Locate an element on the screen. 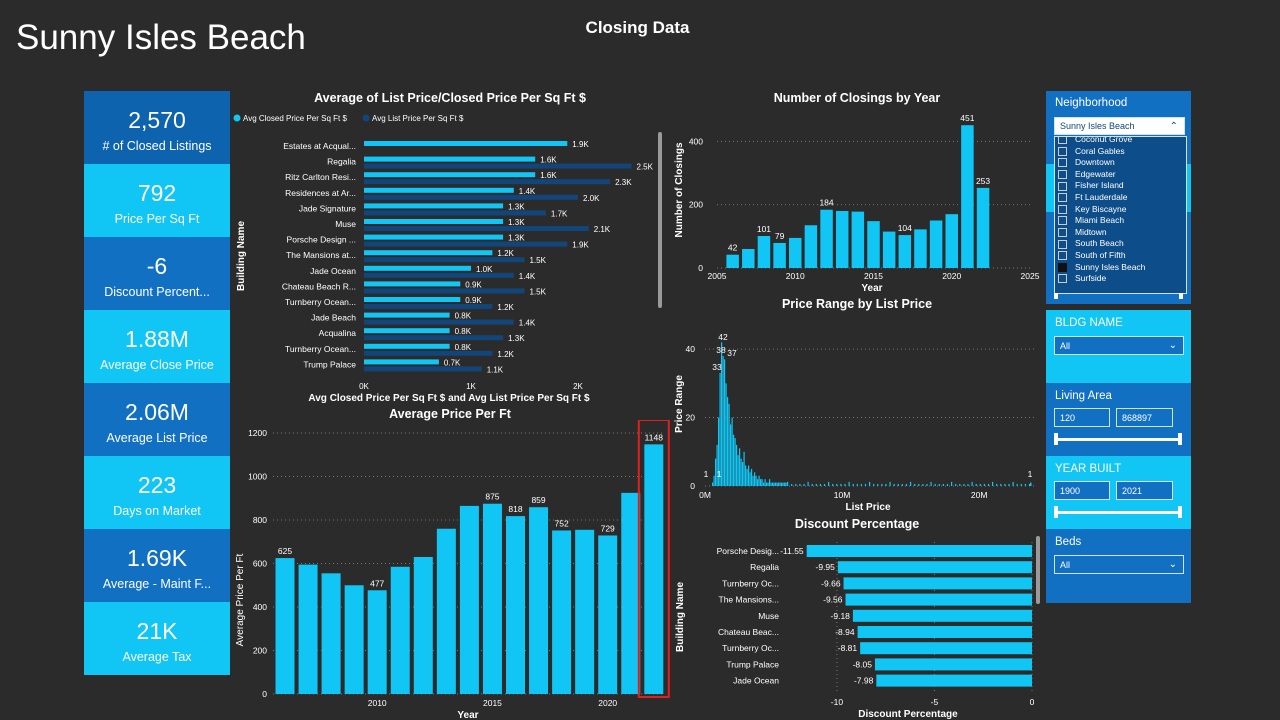  data-label: 104 is located at coordinates (905, 228).